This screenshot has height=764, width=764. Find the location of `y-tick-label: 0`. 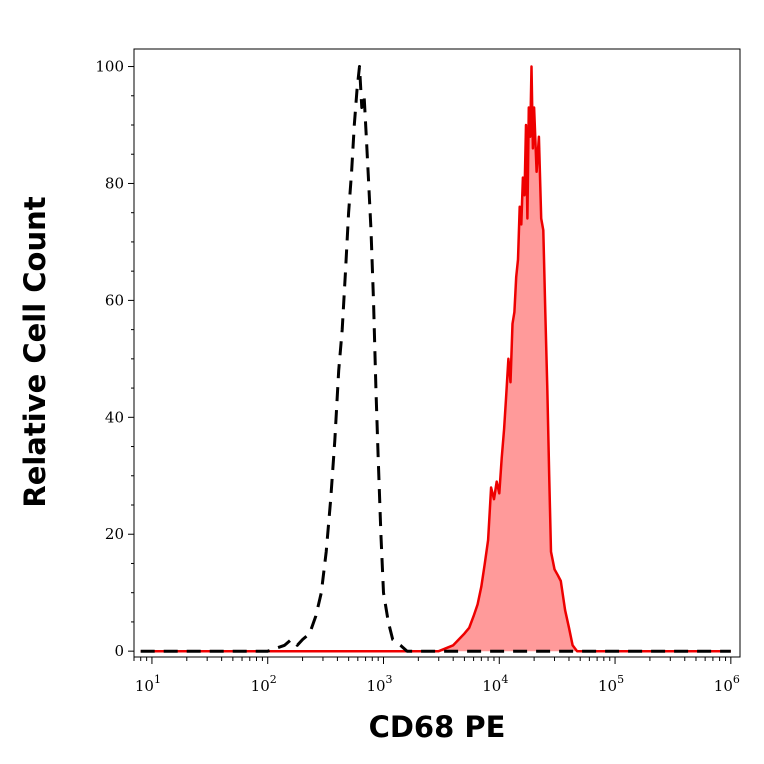

y-tick-label: 0 is located at coordinates (119, 651).